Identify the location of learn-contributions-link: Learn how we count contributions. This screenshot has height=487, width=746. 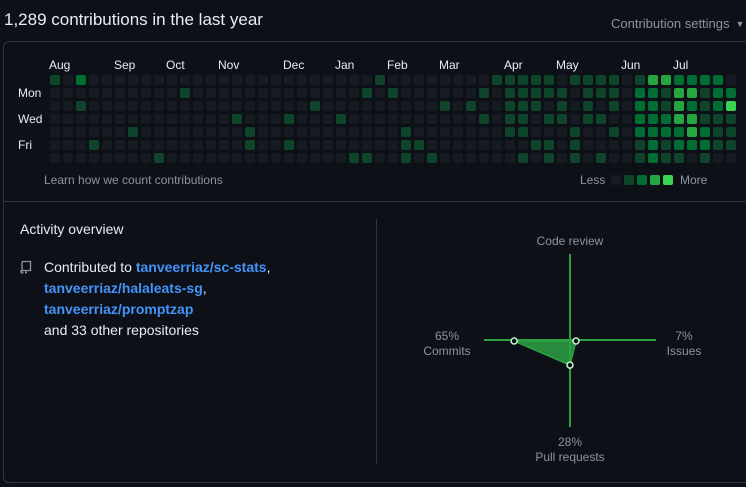
(133, 180).